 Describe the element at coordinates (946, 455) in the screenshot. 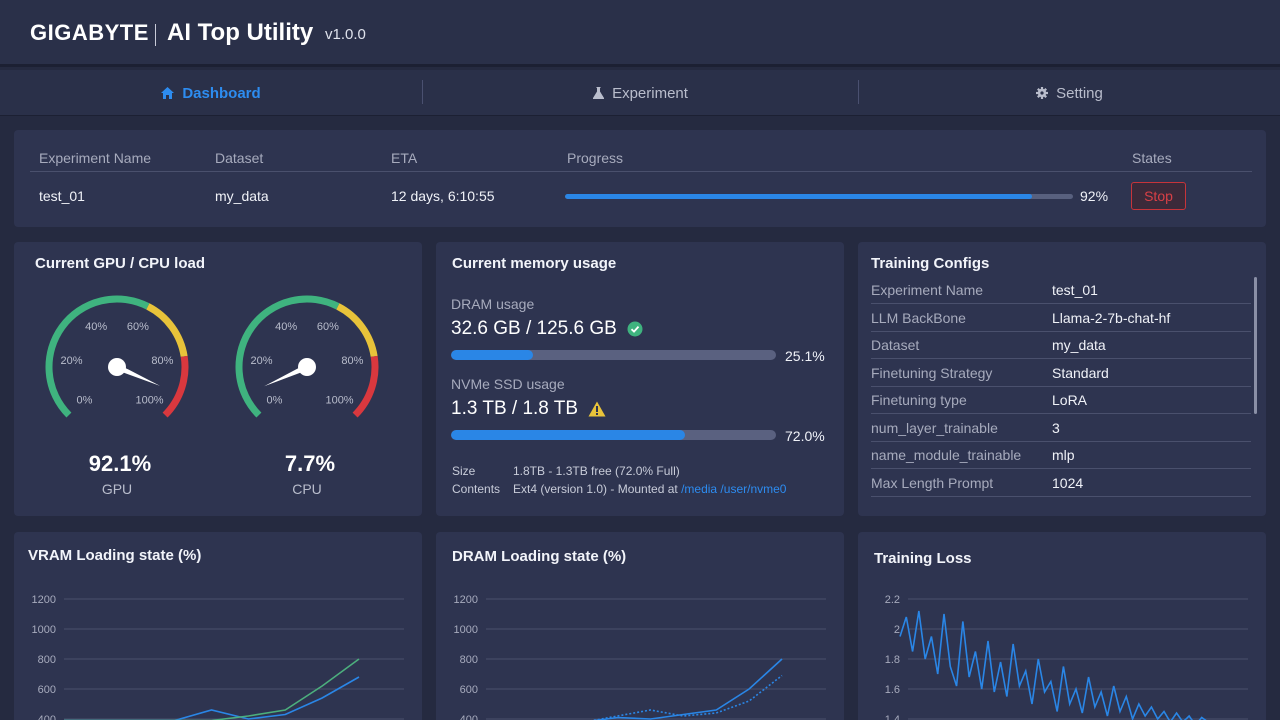

I see `config-key: name_module_trainable` at that location.